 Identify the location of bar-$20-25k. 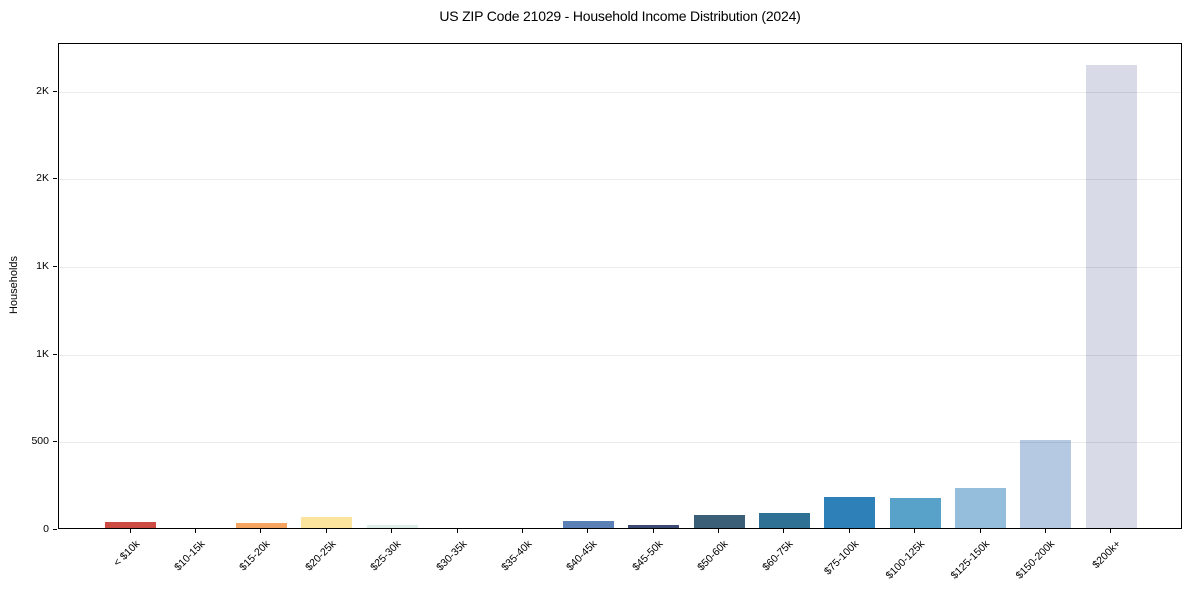
(327, 522).